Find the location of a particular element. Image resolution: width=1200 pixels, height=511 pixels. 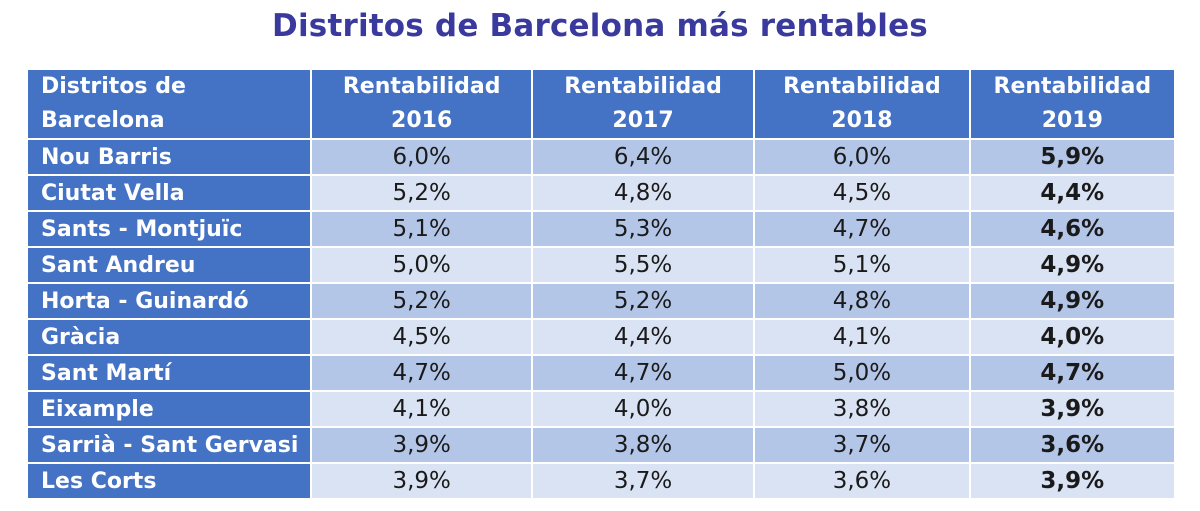

header-2017-line2: 2017 is located at coordinates (643, 120).